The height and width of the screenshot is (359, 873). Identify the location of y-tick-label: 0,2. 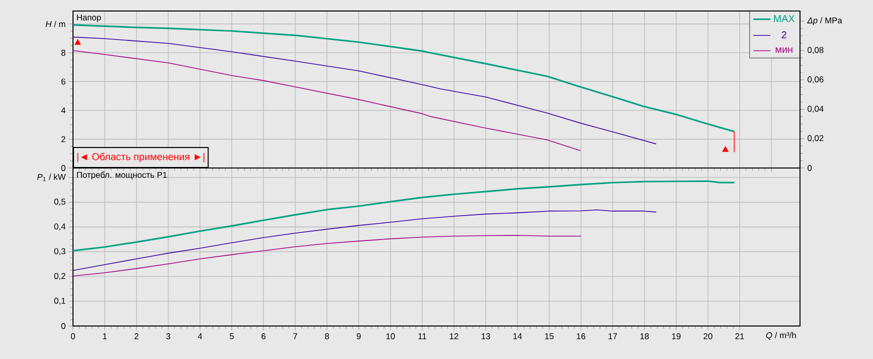
(60, 276).